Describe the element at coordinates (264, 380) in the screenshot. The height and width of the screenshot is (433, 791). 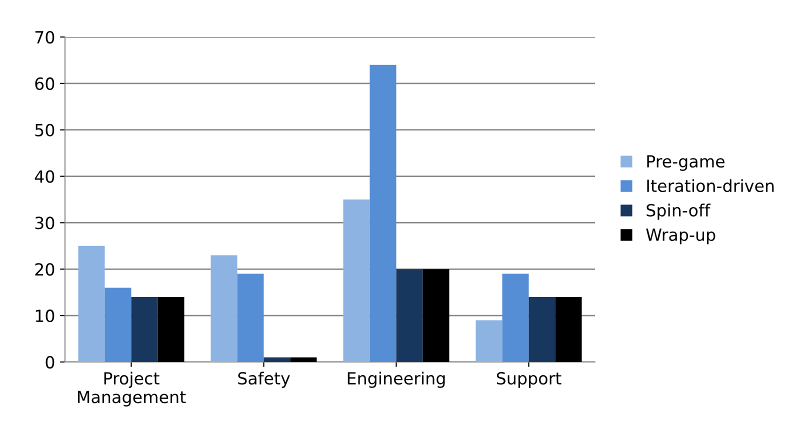
I see `x-tick-label: Safety` at that location.